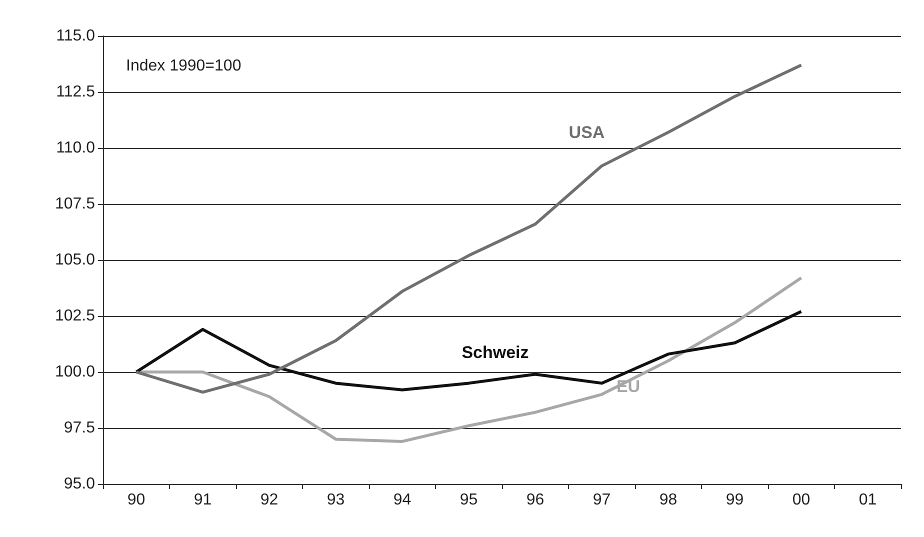 This screenshot has height=537, width=924. Describe the element at coordinates (75, 260) in the screenshot. I see `y-tick-label: 105.0` at that location.